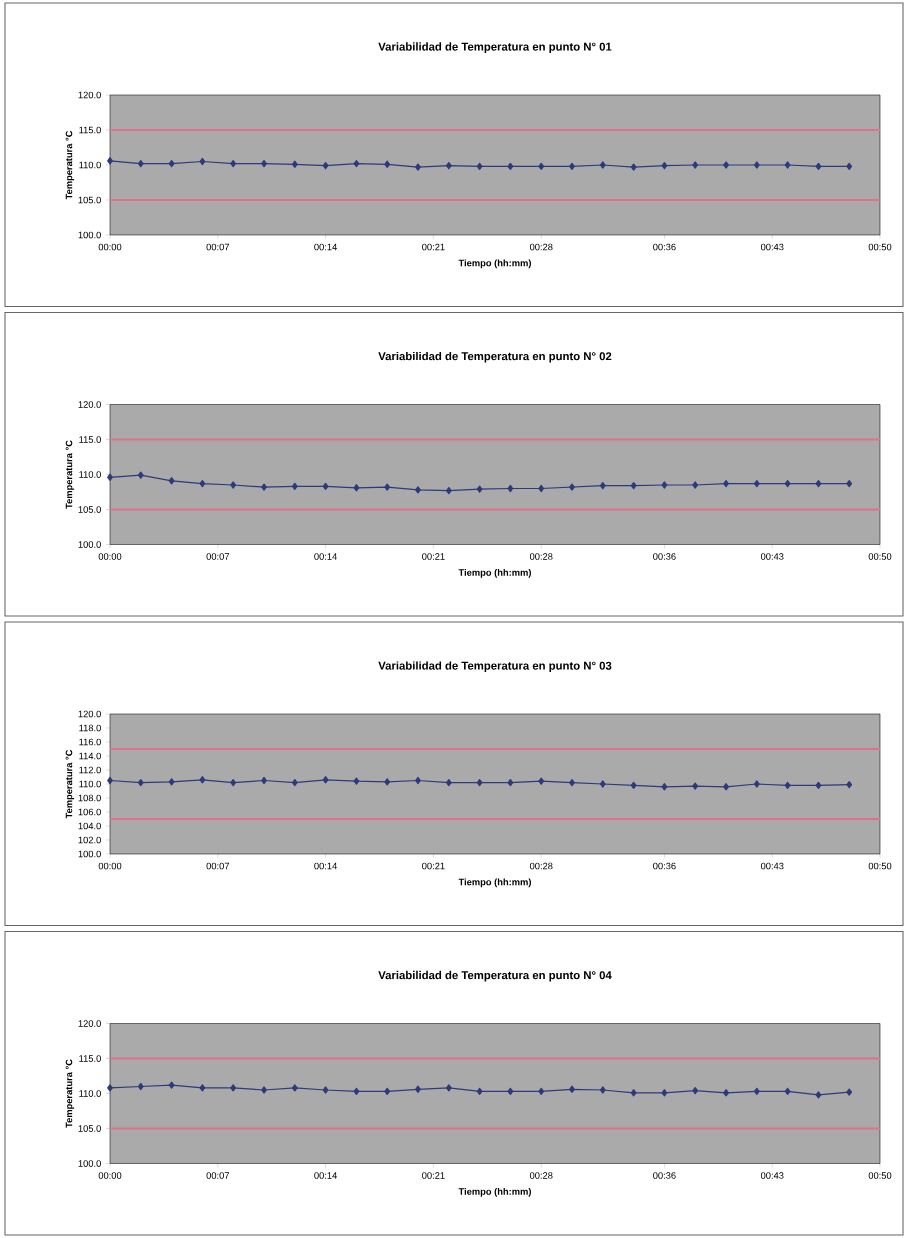  I want to click on chart-title: Variabilidad de Temperatura en punto N° 01, so click(495, 47).